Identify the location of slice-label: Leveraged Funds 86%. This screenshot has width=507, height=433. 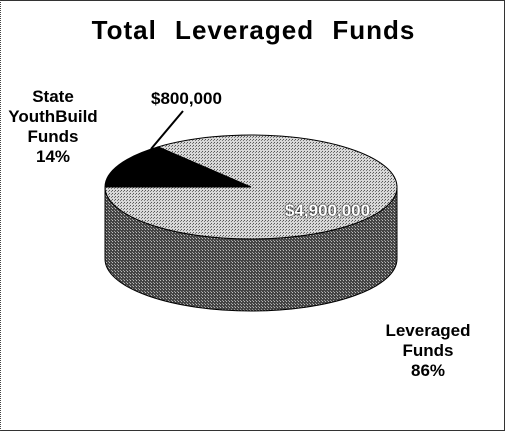
(428, 351).